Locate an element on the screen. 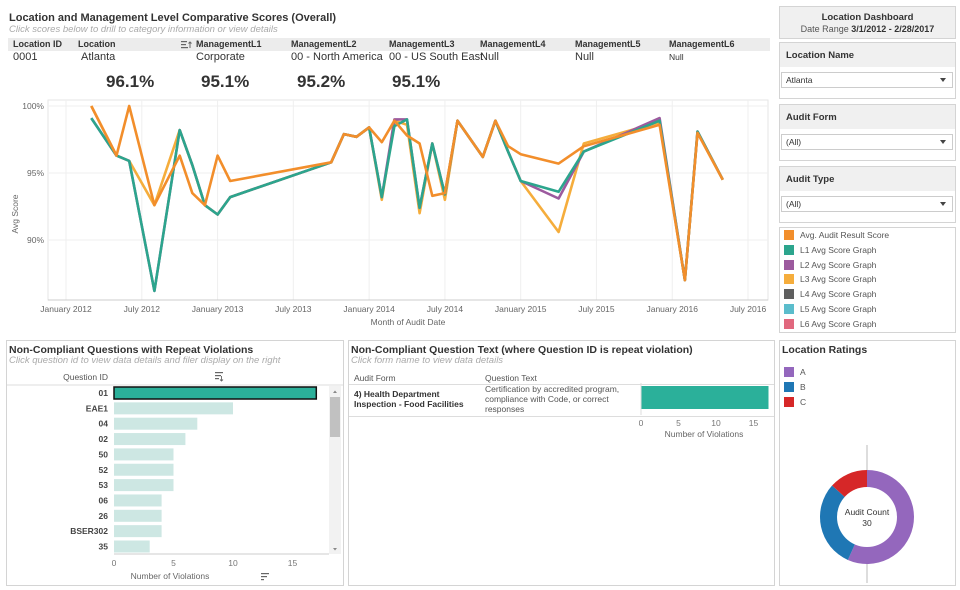 This screenshot has height=590, width=960. legend-item: L3 Avg Score Graph is located at coordinates (830, 280).